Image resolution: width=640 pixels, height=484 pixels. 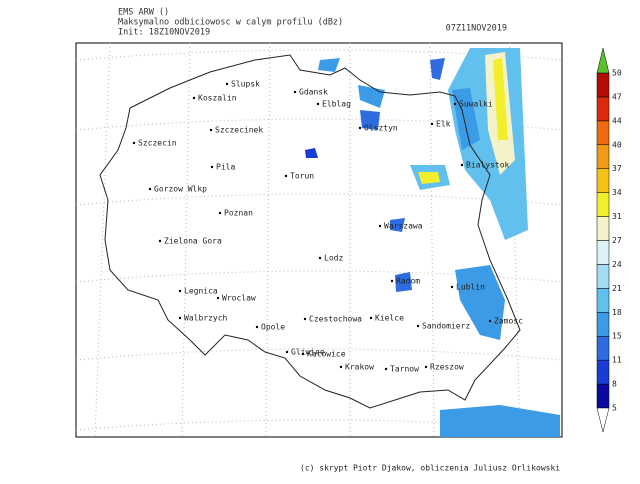 I want to click on colorbar-label: 8, so click(x=614, y=384).